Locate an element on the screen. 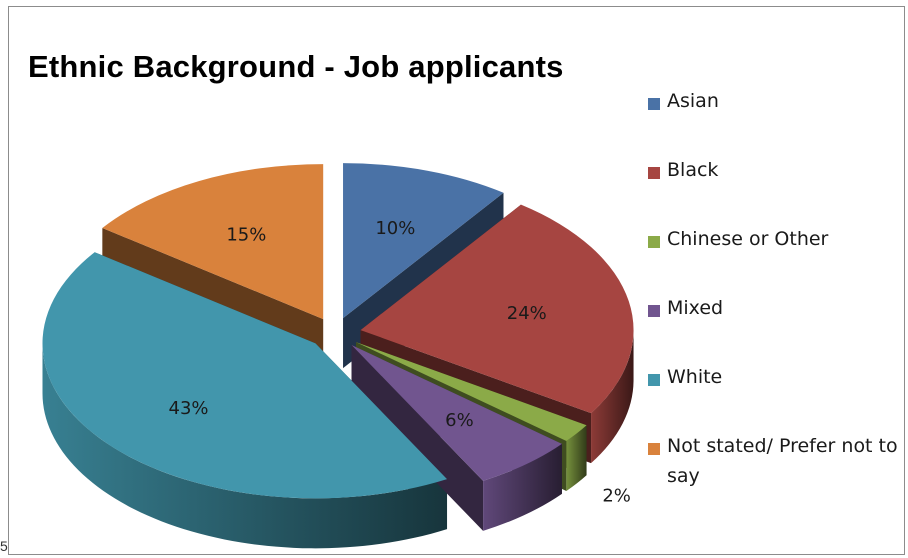  pie-slice-not-stated-prefer-not-to-say is located at coordinates (213, 242).